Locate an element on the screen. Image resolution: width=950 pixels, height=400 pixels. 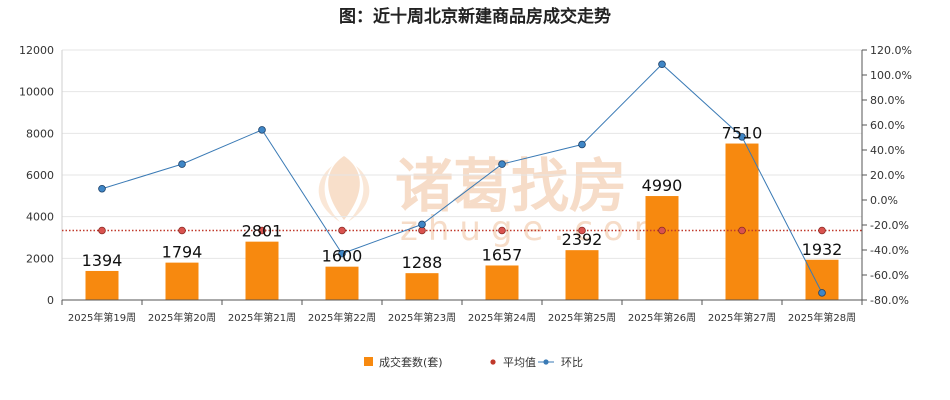
watermark-text: 诸葛找房 is located at coordinates (511, 186).